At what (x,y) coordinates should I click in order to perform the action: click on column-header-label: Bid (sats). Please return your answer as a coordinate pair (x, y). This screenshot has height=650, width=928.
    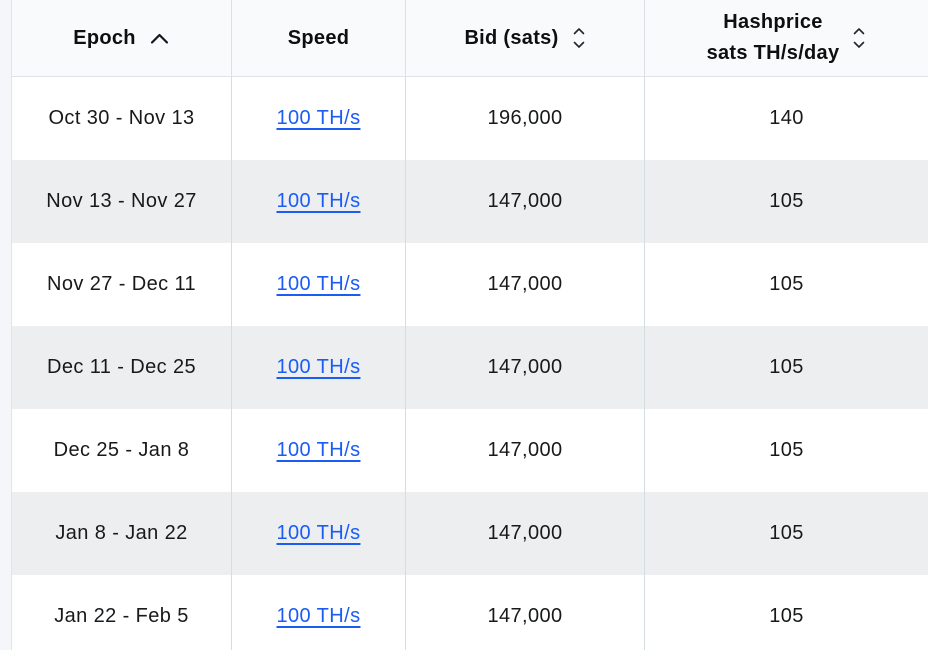
    Looking at the image, I should click on (511, 37).